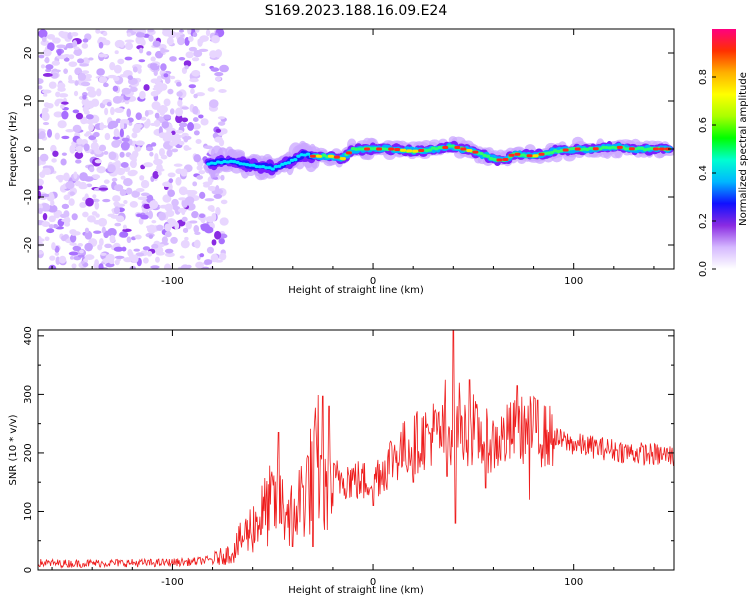  What do you see at coordinates (13, 149) in the screenshot?
I see `spectrogram-y-label: Frequency (Hz)` at bounding box center [13, 149].